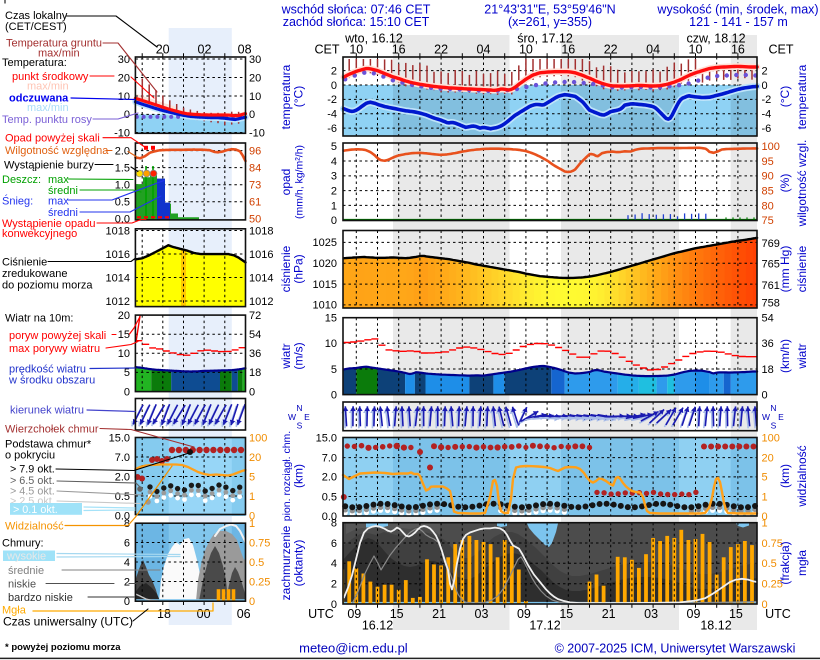  Describe the element at coordinates (52, 139) in the screenshot. I see `svg-text: Opad powyżej skali` at that location.